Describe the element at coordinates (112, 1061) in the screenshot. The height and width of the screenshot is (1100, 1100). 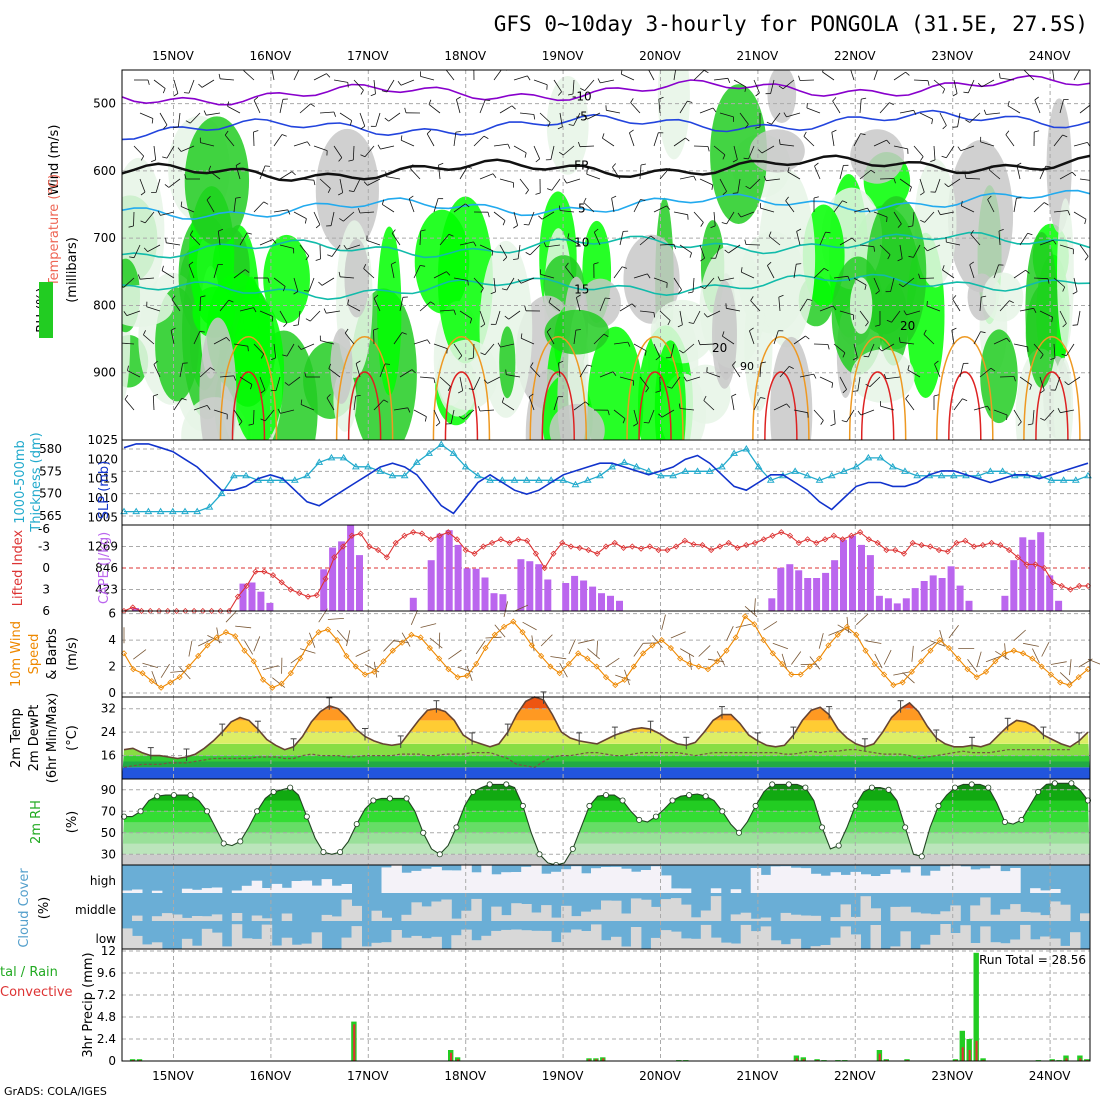
I see `precip-tick: 0` at that location.